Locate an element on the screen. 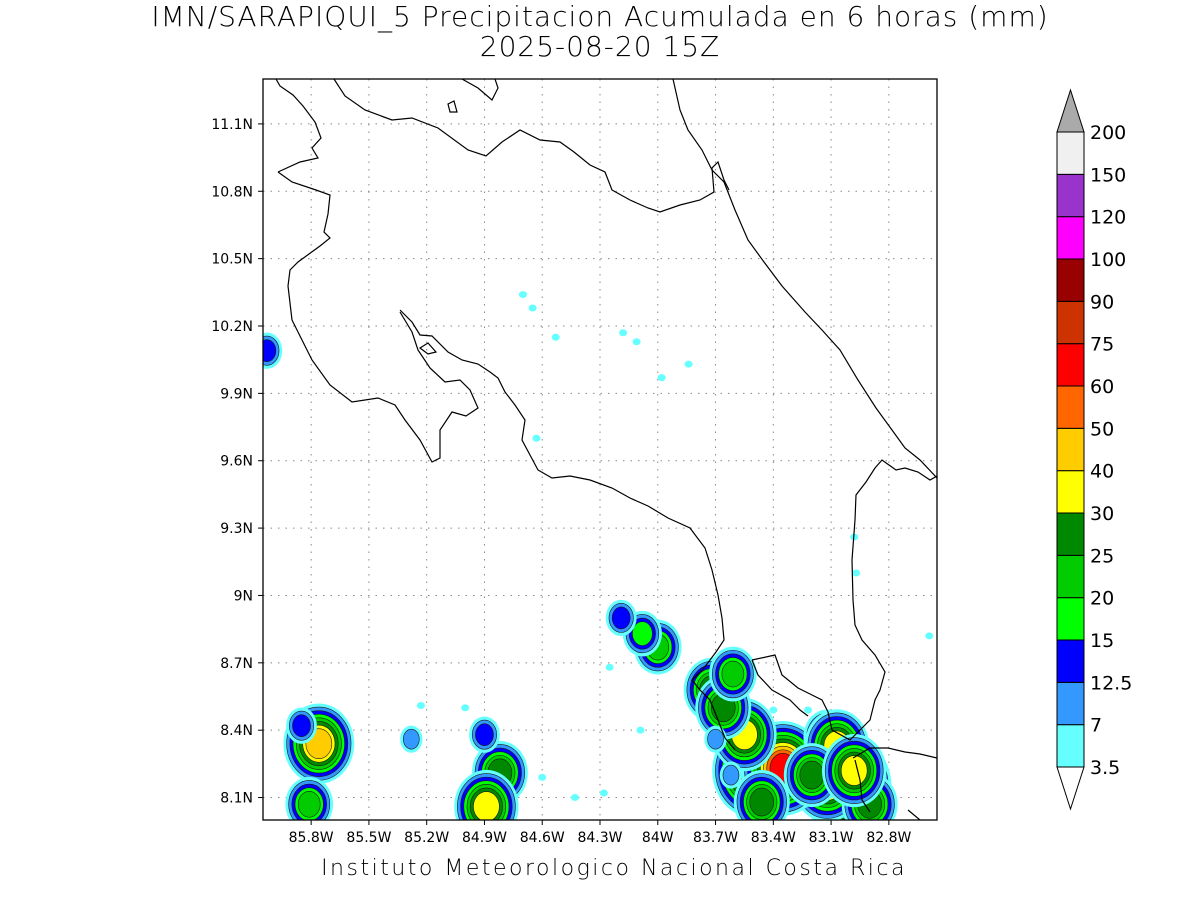 The image size is (1200, 900). lat-tick-label: 9N is located at coordinates (243, 596).